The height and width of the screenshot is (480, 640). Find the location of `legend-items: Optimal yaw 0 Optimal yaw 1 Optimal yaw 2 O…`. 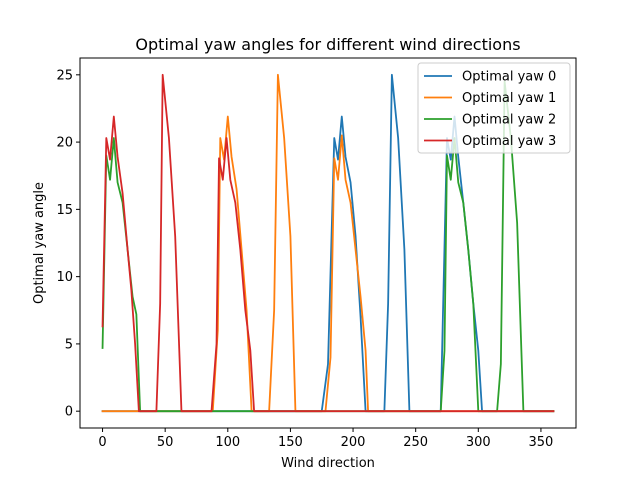

legend-items: Optimal yaw 0 Optimal yaw 1 Optimal yaw 2 O… is located at coordinates (490, 109).